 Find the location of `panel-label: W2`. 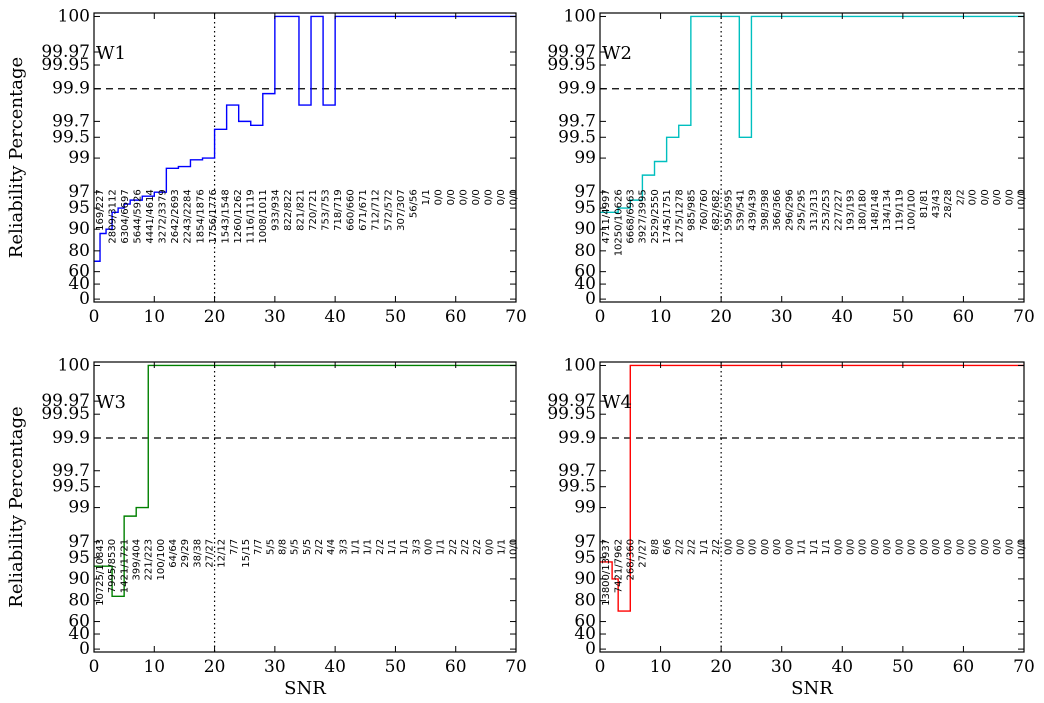

panel-label: W2 is located at coordinates (617, 53).